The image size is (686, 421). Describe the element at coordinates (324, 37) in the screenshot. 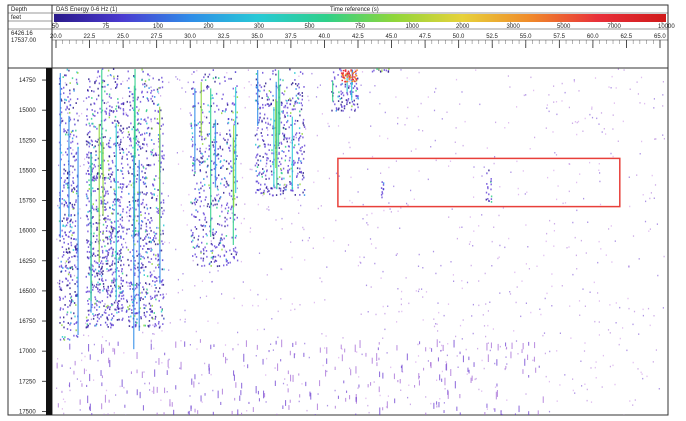

I see `time-tick-label: 40.0` at that location.